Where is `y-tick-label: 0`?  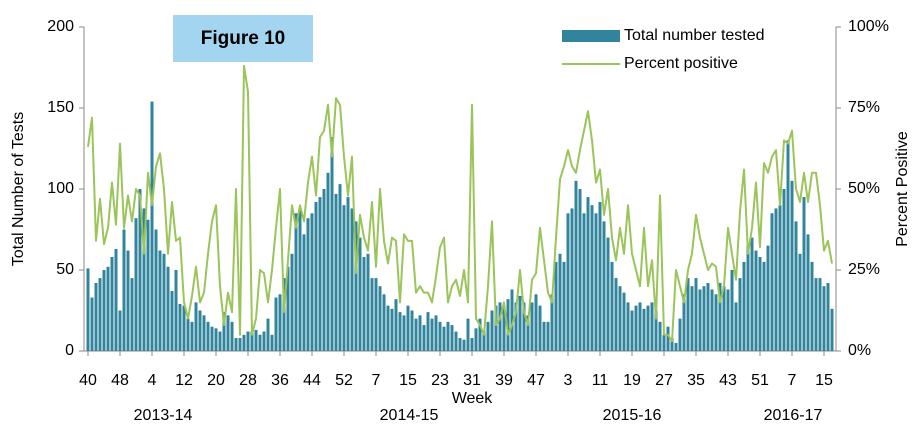
y-tick-label: 0 is located at coordinates (69, 350).